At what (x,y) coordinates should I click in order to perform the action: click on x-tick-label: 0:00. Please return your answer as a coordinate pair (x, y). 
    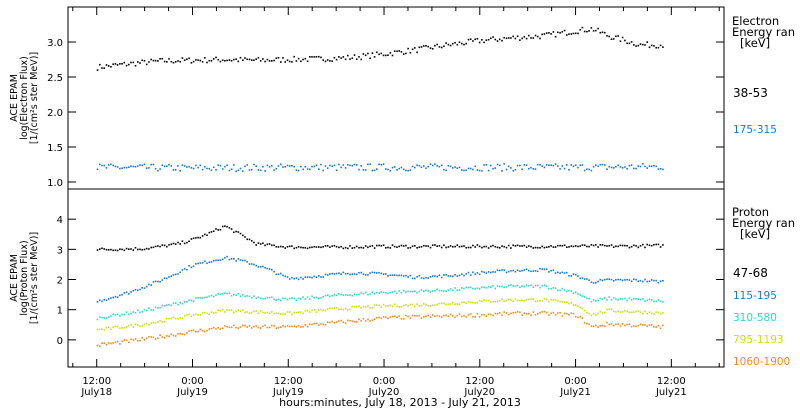
    Looking at the image, I should click on (384, 381).